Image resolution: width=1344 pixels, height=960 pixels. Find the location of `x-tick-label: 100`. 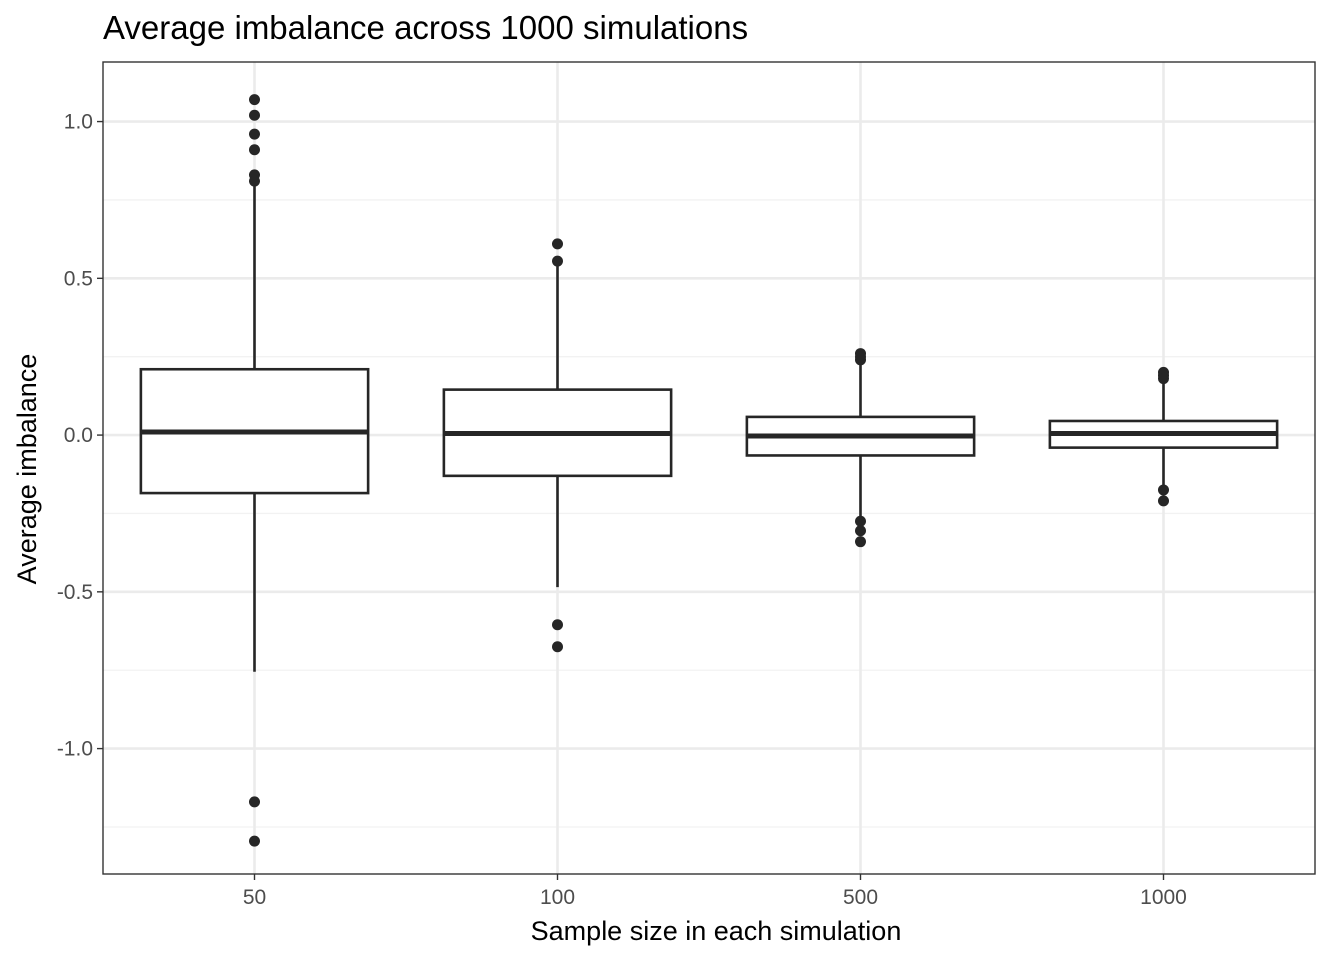

x-tick-label: 100 is located at coordinates (557, 897).